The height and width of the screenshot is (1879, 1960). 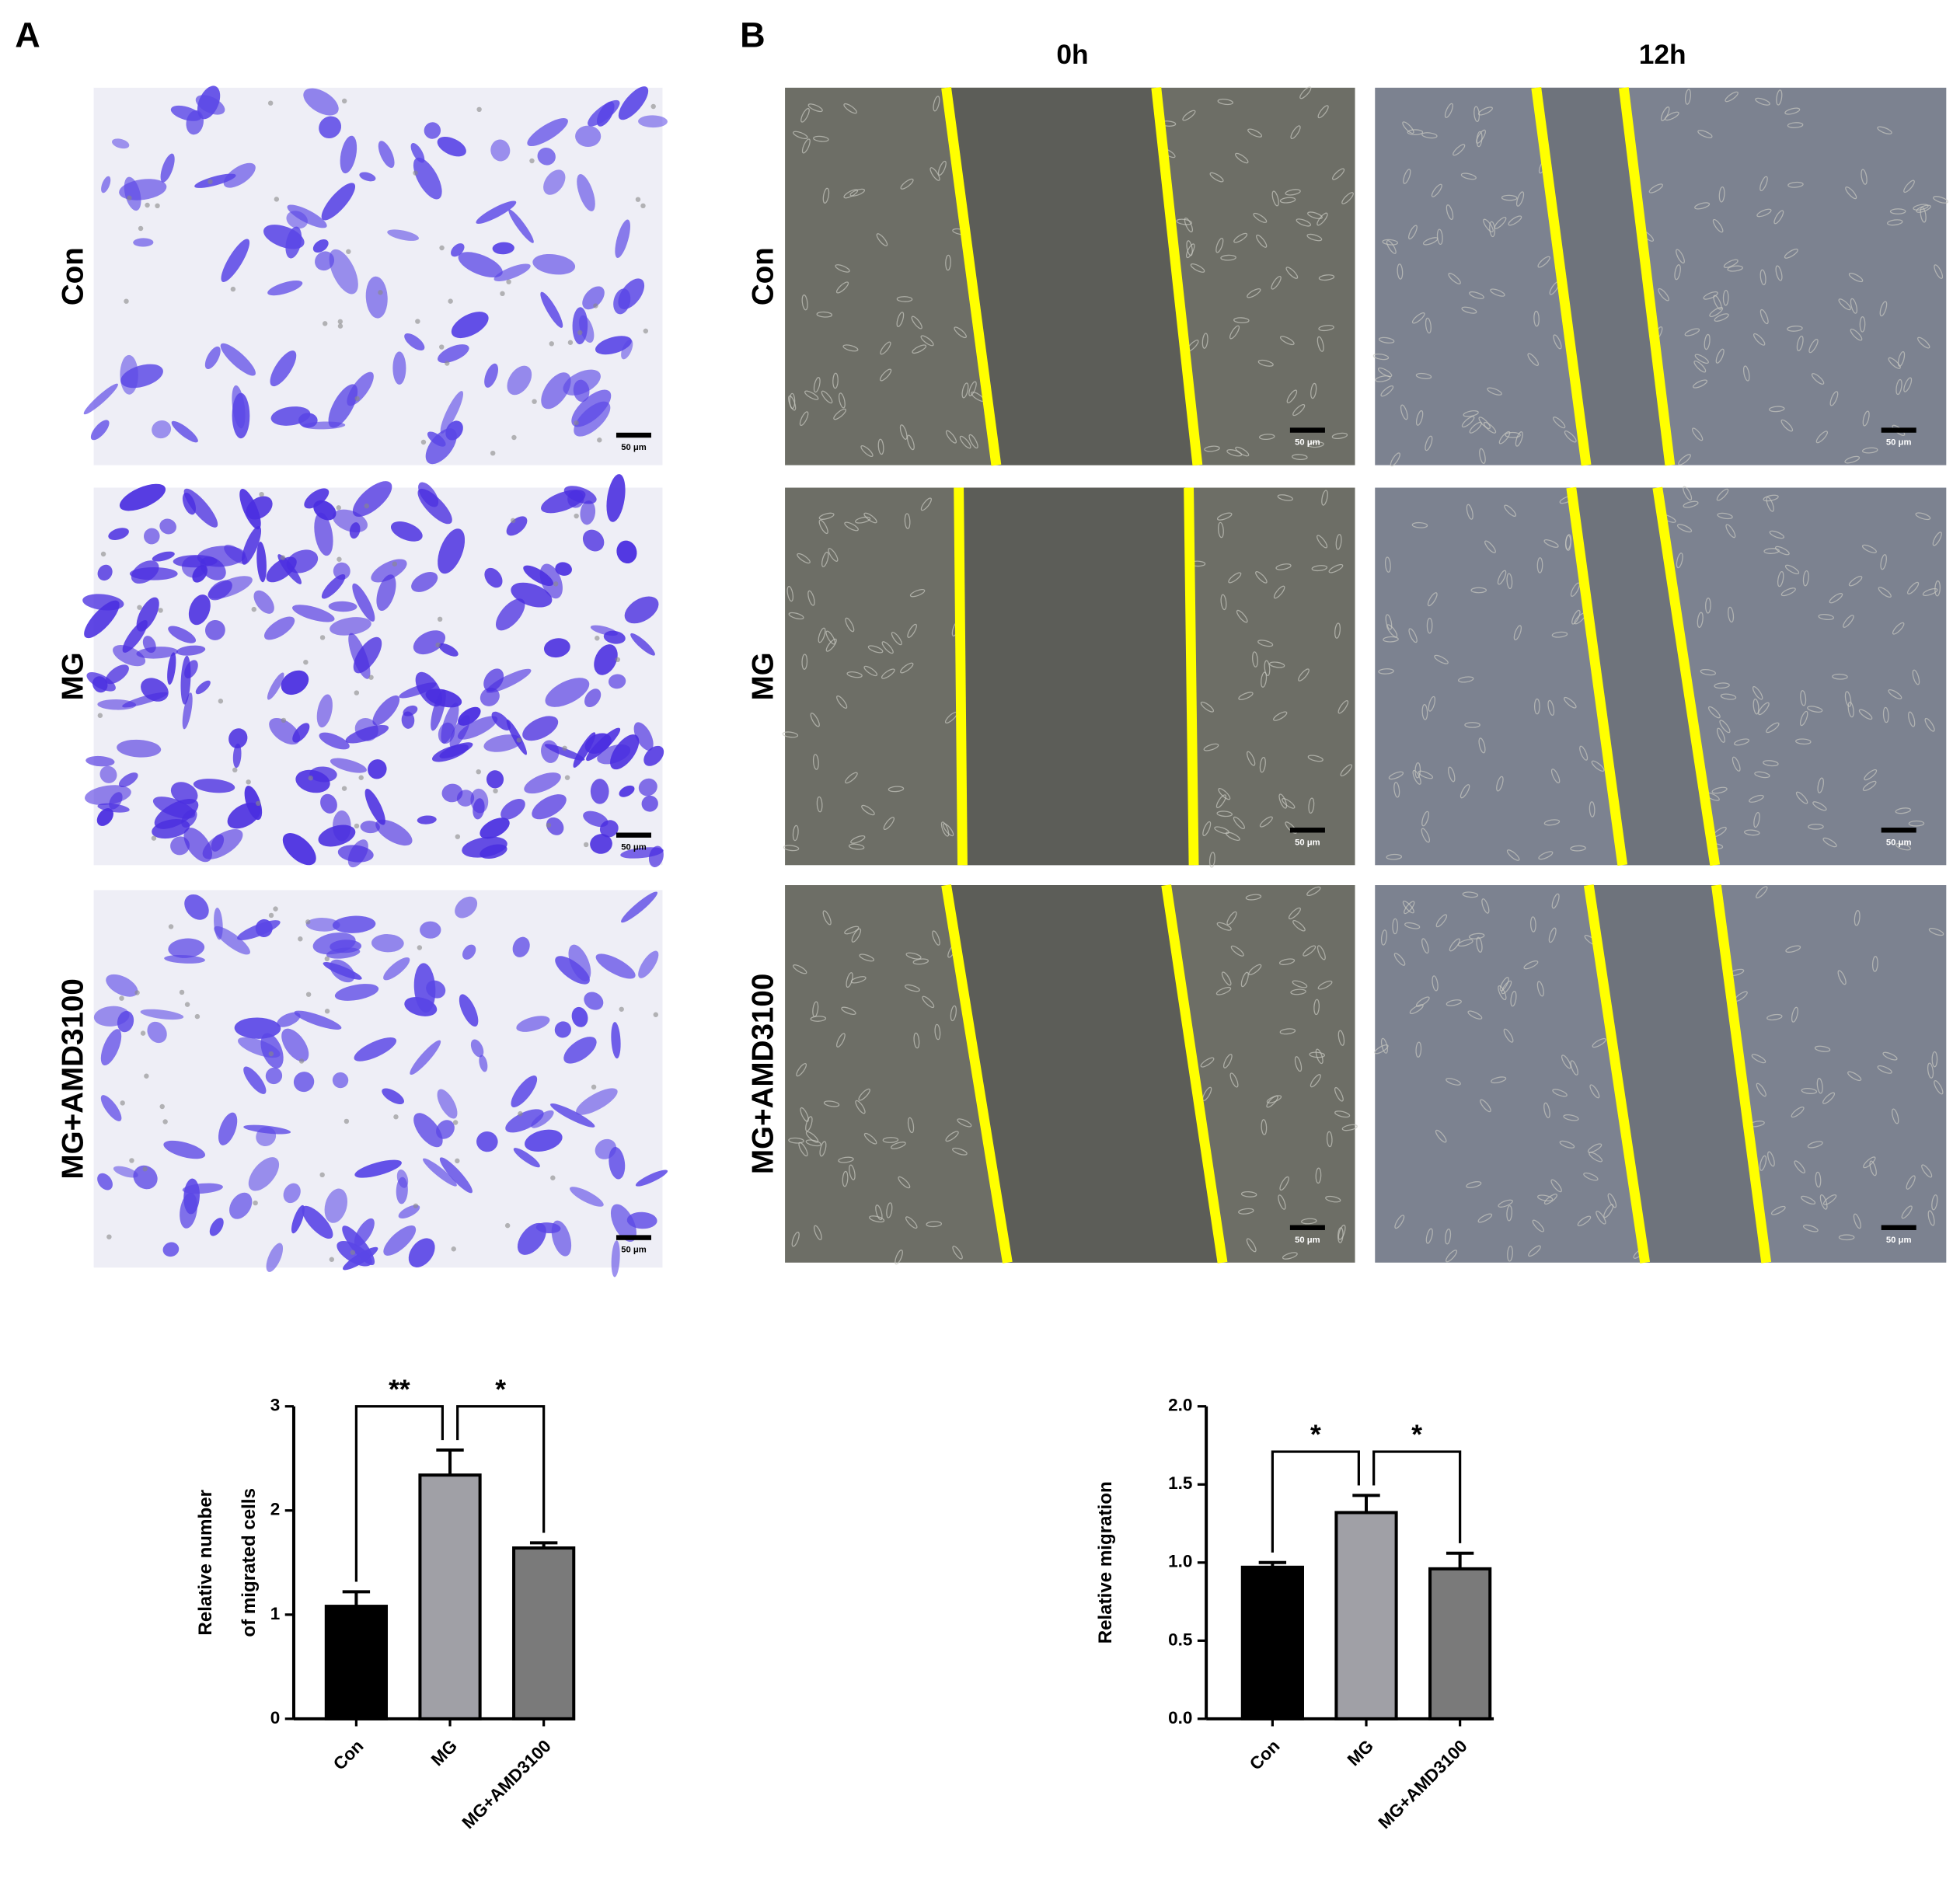 I want to click on scale-bar, so click(x=633, y=835).